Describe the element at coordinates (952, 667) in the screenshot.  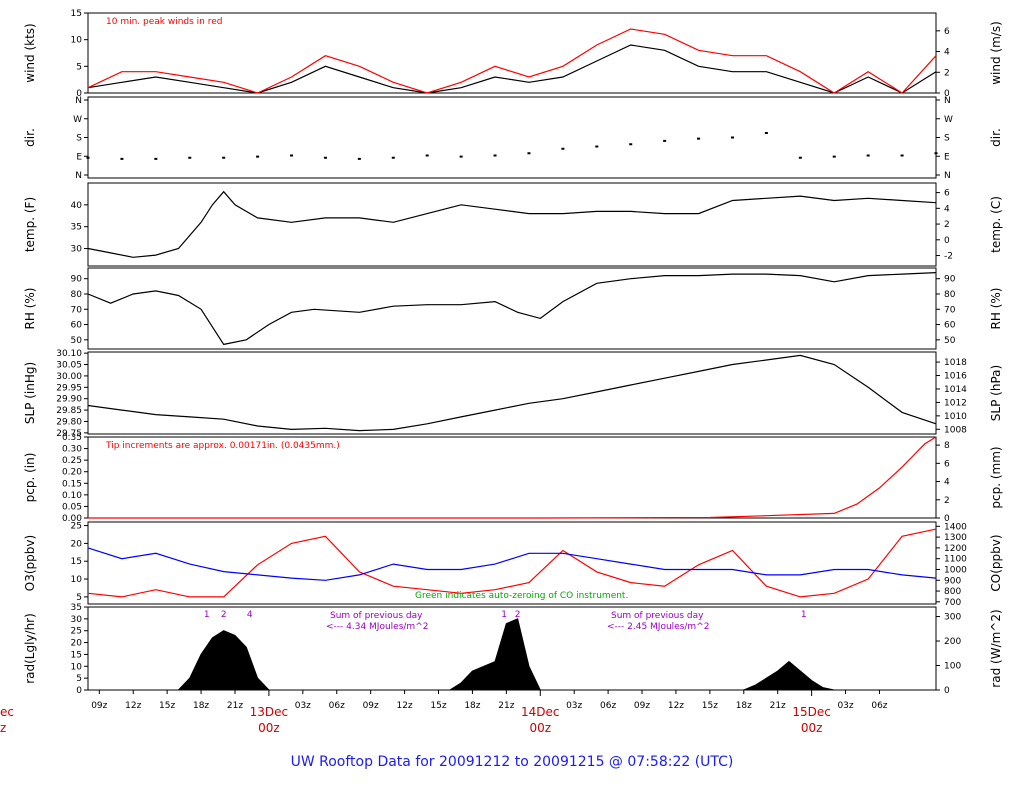
I see `ytick-label-right: 100` at that location.